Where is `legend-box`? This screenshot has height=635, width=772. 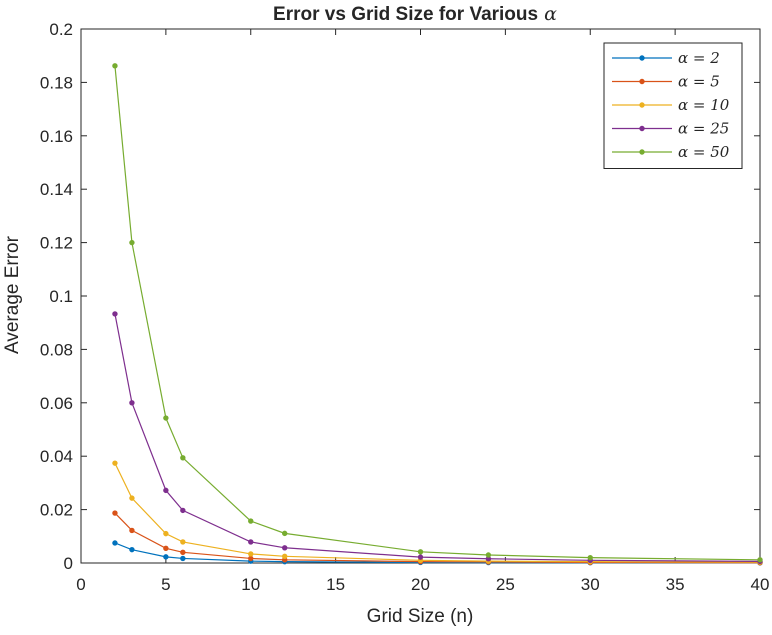
legend-box is located at coordinates (673, 105).